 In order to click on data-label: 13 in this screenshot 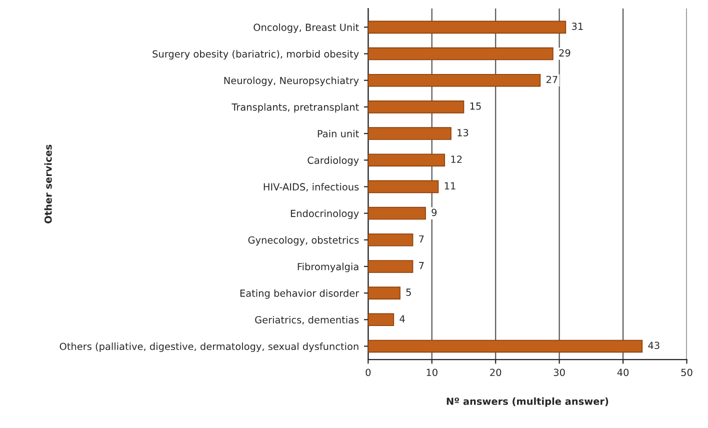, I will do `click(463, 132)`.